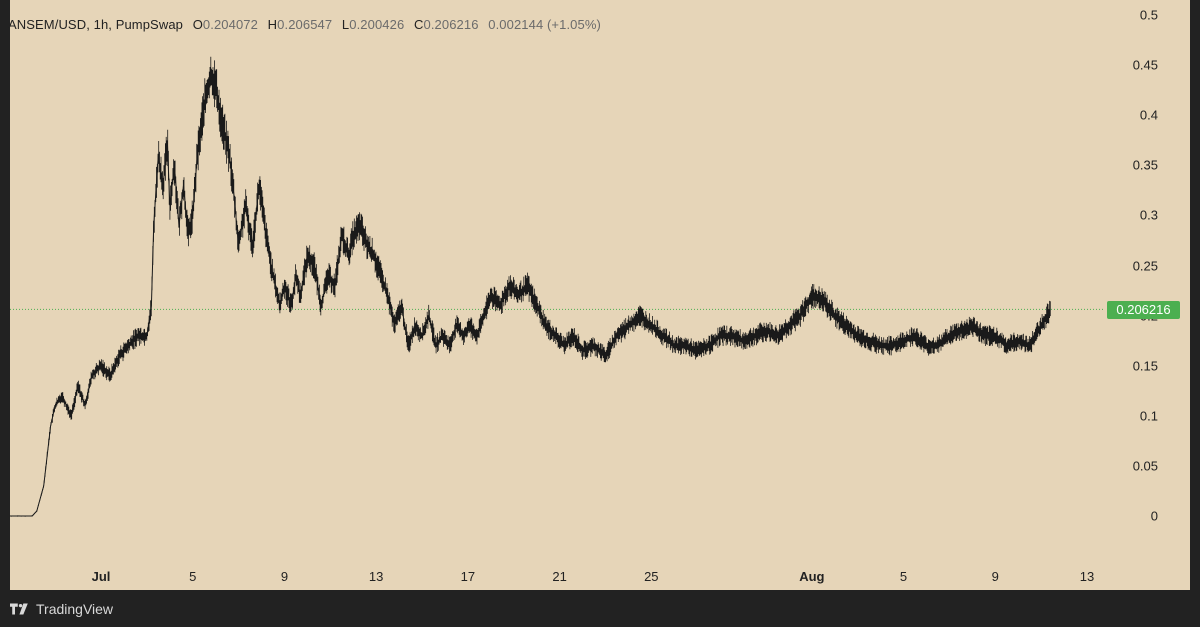  Describe the element at coordinates (1148, 115) in the screenshot. I see `y-tick-label: 0.4` at that location.